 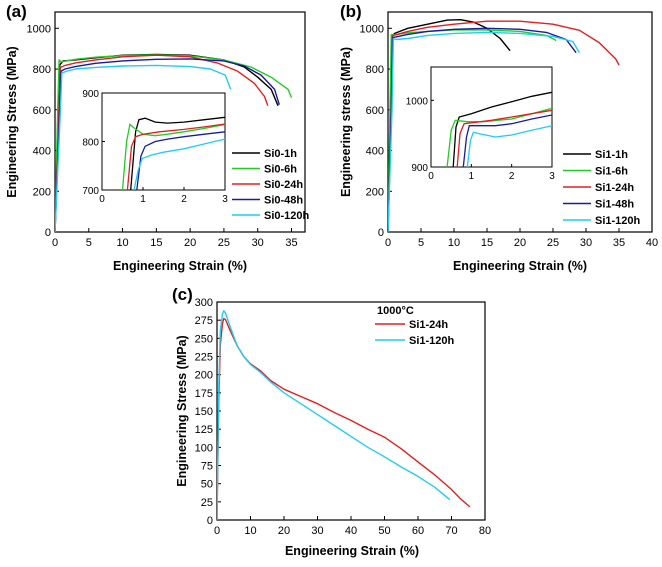 I want to click on legend-label: Si0-120h, so click(x=287, y=216).